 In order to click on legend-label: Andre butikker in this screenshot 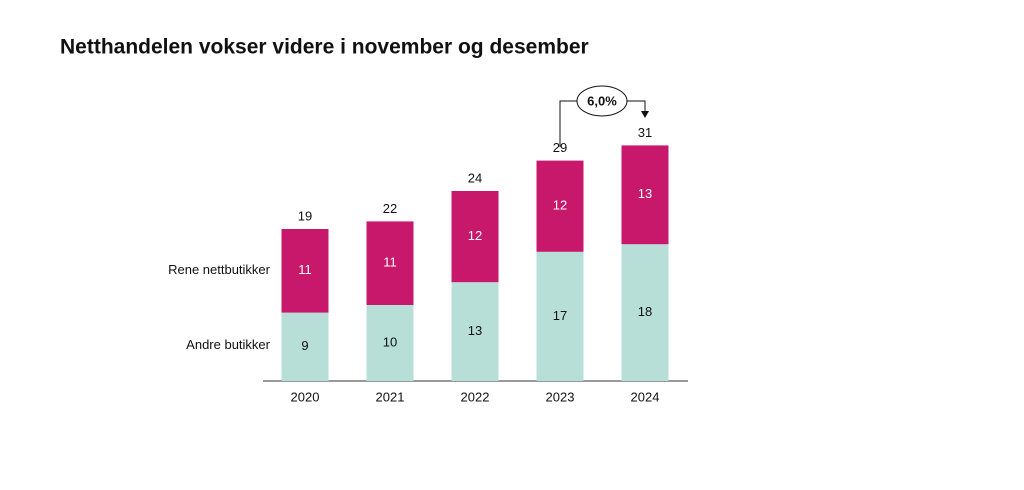, I will do `click(228, 344)`.